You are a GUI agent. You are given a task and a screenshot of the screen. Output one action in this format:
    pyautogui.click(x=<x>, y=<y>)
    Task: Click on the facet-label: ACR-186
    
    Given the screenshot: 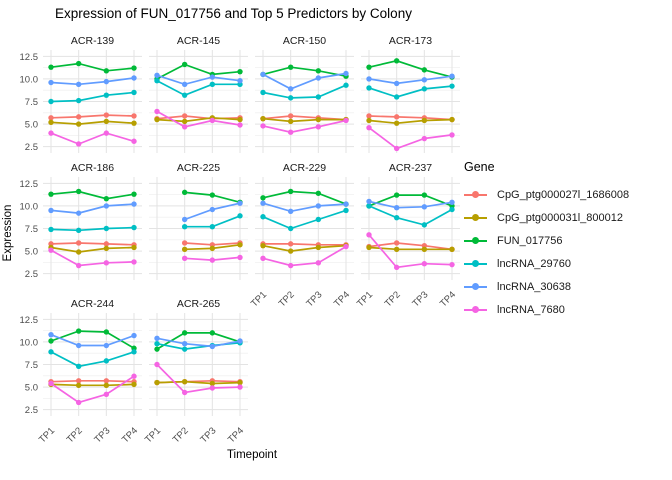 What is the action you would take?
    pyautogui.click(x=92, y=168)
    